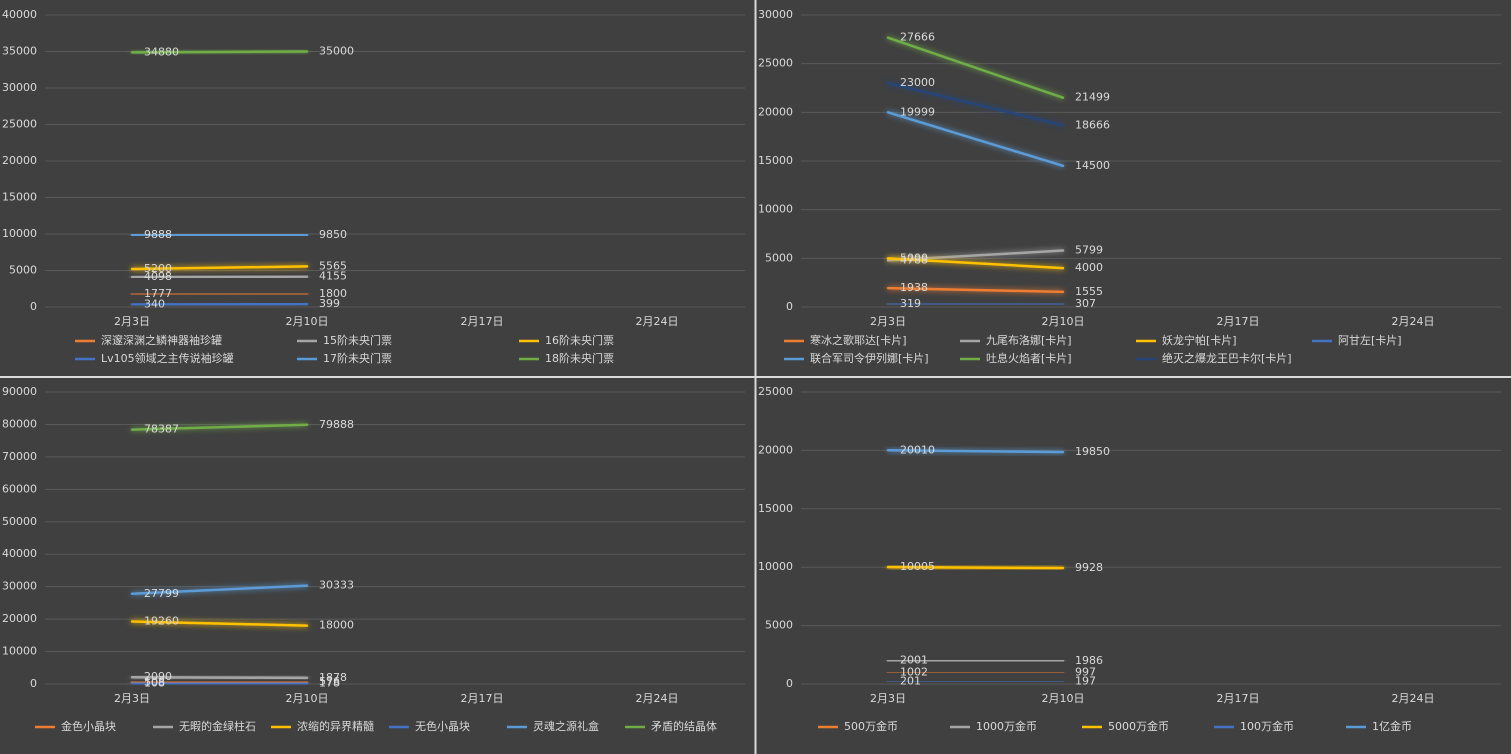 The height and width of the screenshot is (754, 1511). I want to click on legend-label: 联合军司令伊列娜[卡片], so click(869, 358).